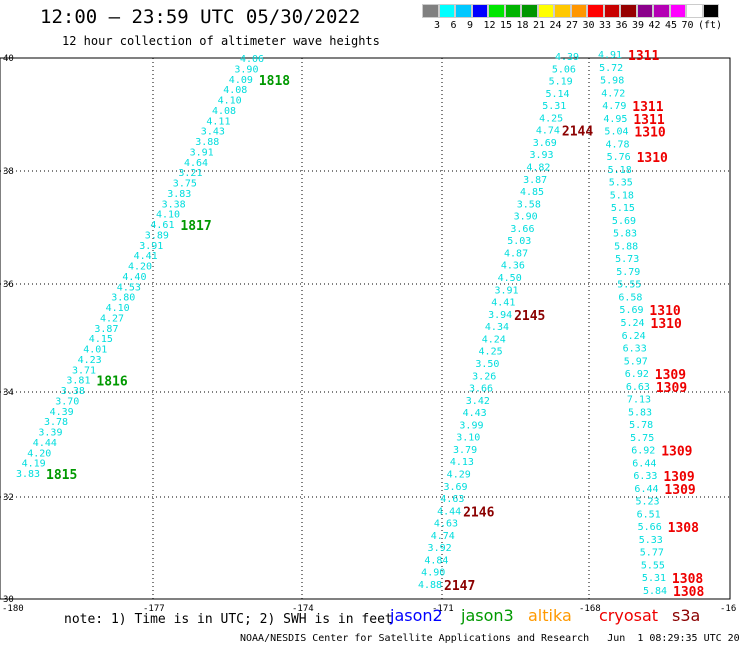 The image size is (740, 650). Describe the element at coordinates (622, 195) in the screenshot. I see `wave-height-value: 5.18` at that location.